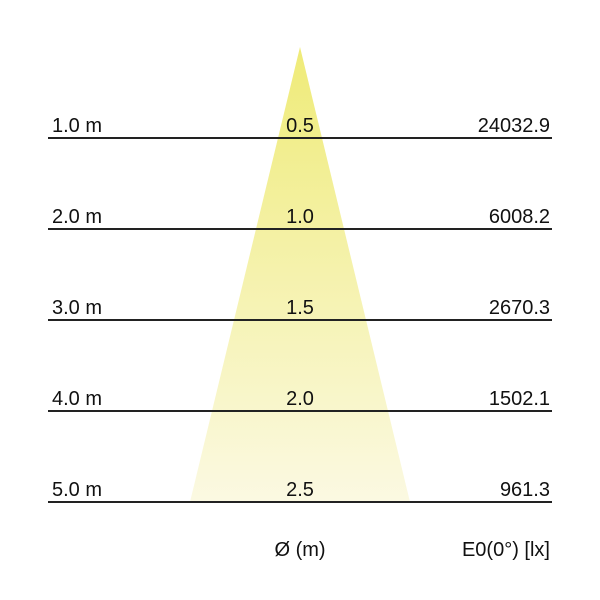 This screenshot has height=600, width=600. What do you see at coordinates (77, 490) in the screenshot?
I see `distance-label: 5.0 m` at bounding box center [77, 490].